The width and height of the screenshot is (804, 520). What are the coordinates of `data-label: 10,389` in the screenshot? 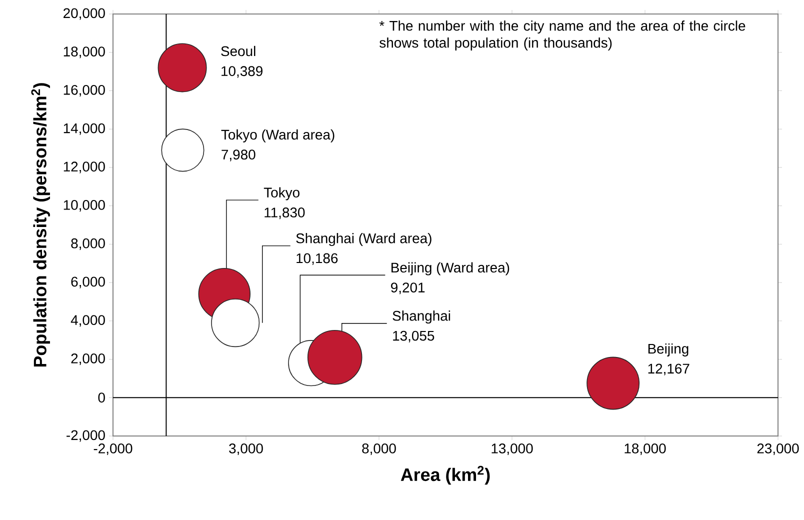 It's located at (242, 72).